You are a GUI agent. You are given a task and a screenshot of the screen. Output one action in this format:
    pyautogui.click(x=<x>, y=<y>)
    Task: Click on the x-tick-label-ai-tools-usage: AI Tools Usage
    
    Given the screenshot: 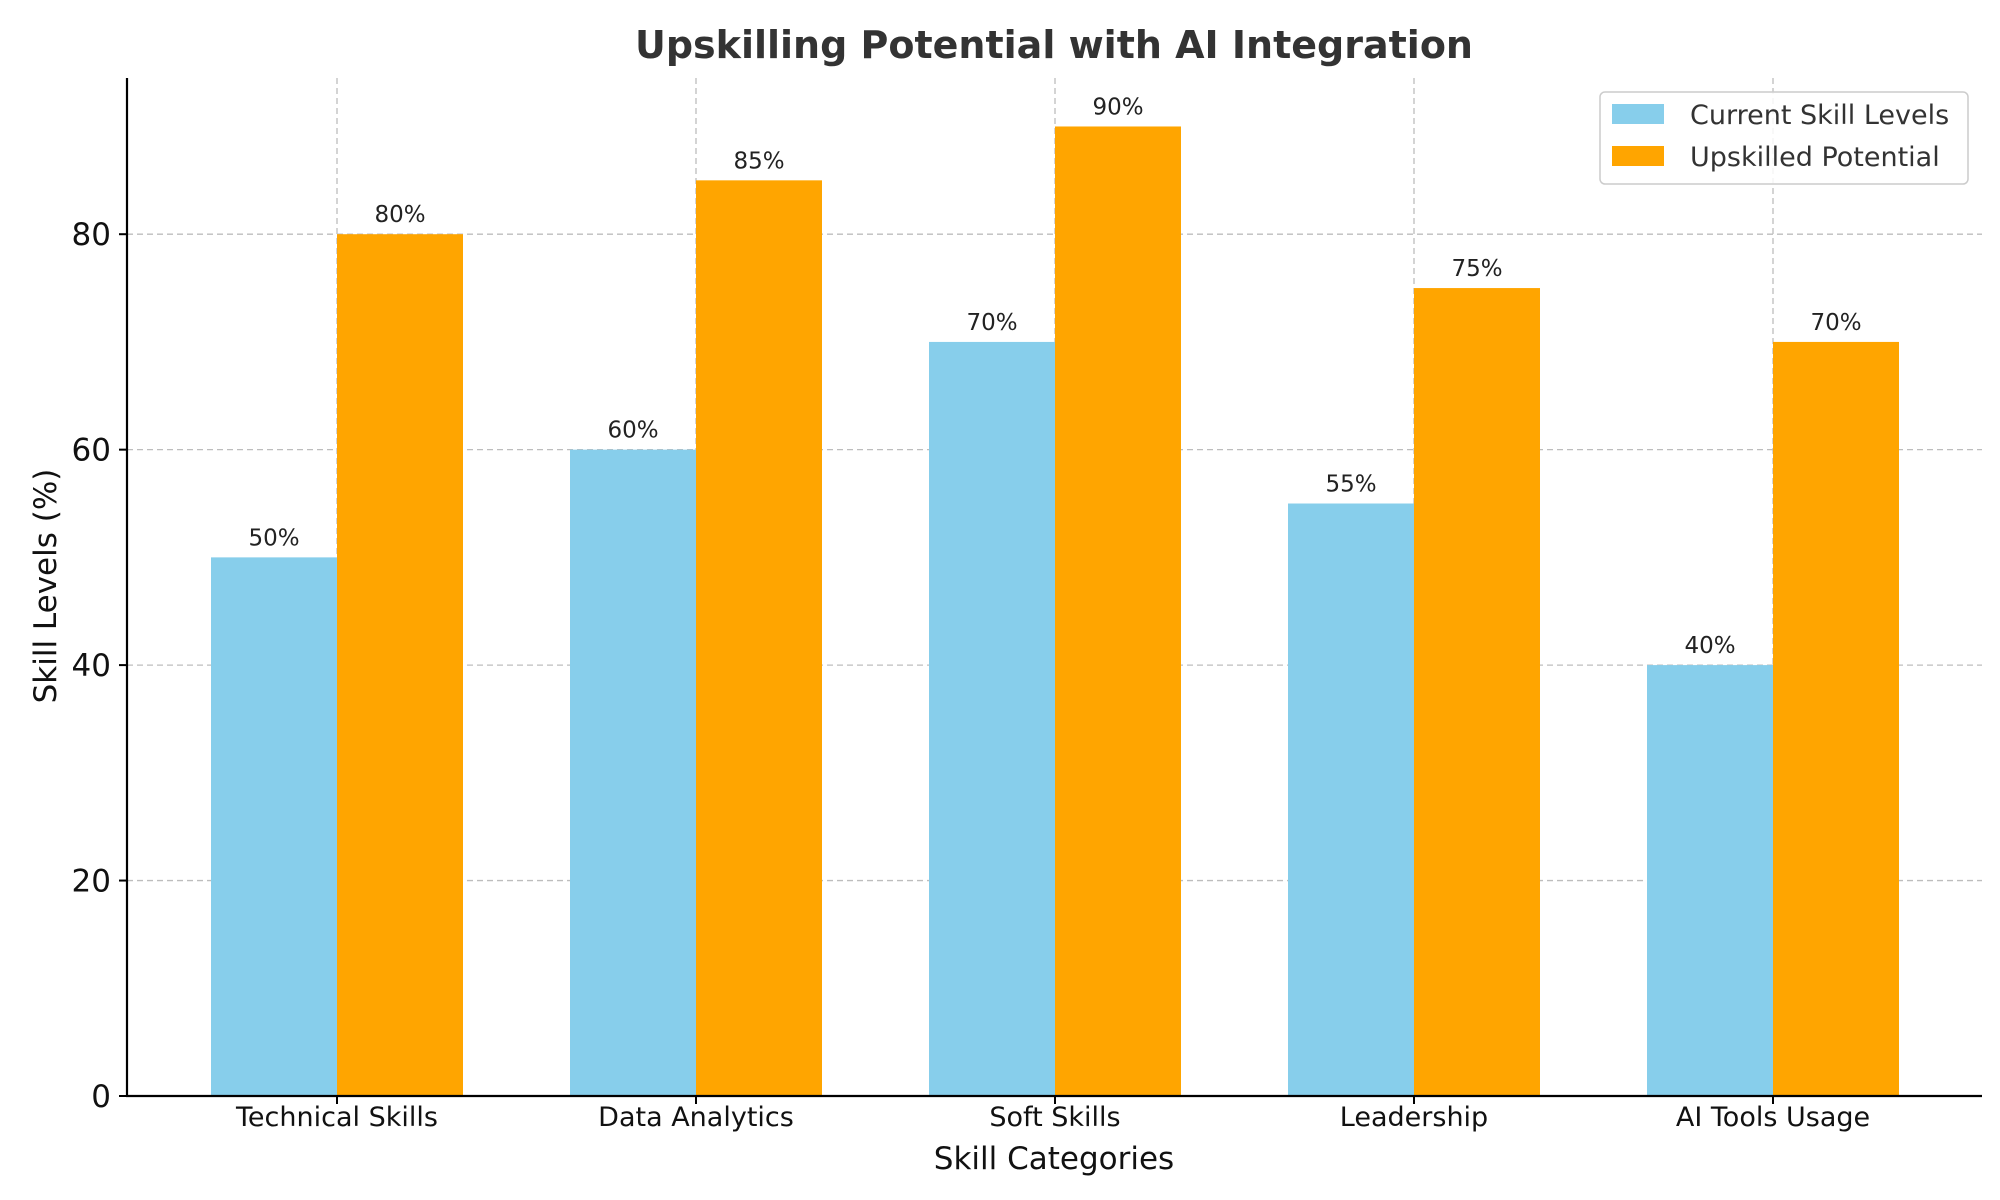 What is the action you would take?
    pyautogui.click(x=1773, y=1117)
    